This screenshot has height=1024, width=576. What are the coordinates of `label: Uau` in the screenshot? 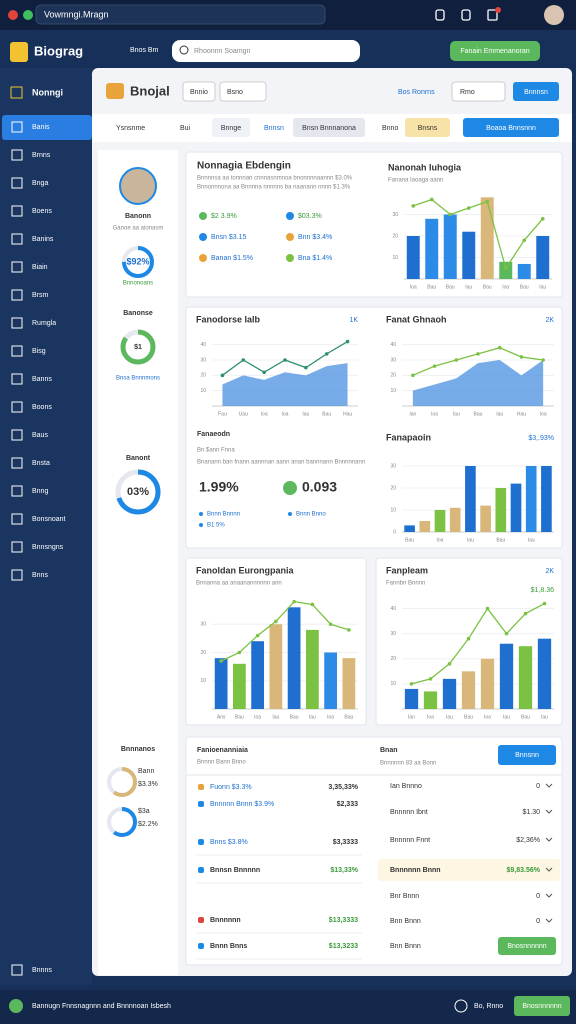 It's located at (243, 414).